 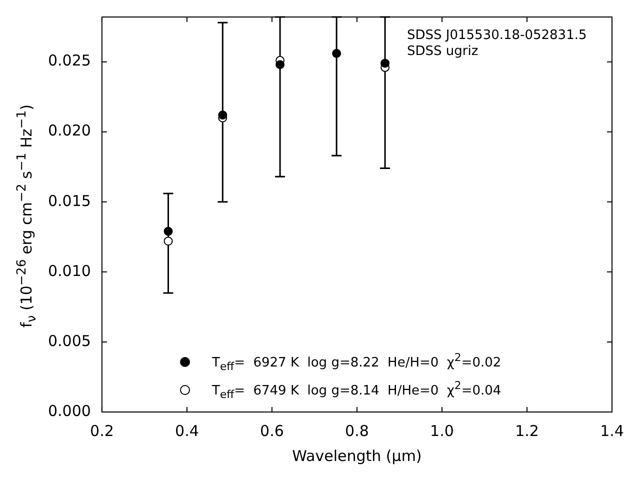 I want to click on y-tick-label: 0.020, so click(x=69, y=131).